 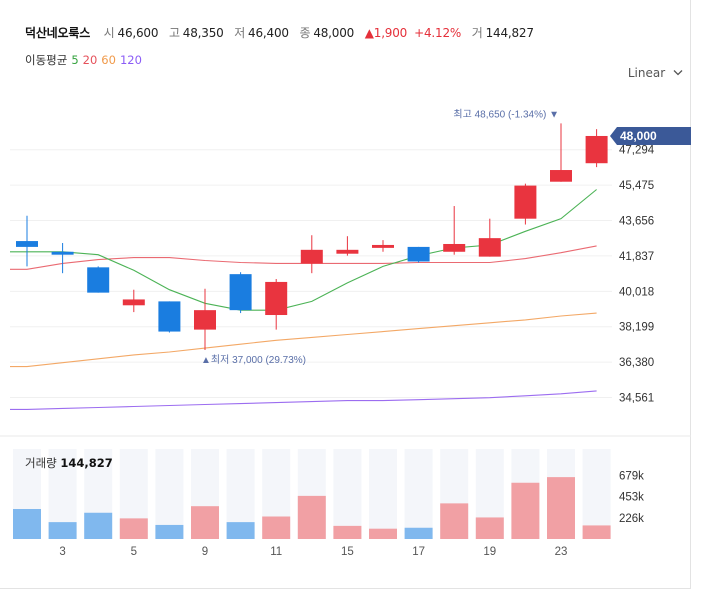 What do you see at coordinates (438, 33) in the screenshot?
I see `change-pct: +4.12%` at bounding box center [438, 33].